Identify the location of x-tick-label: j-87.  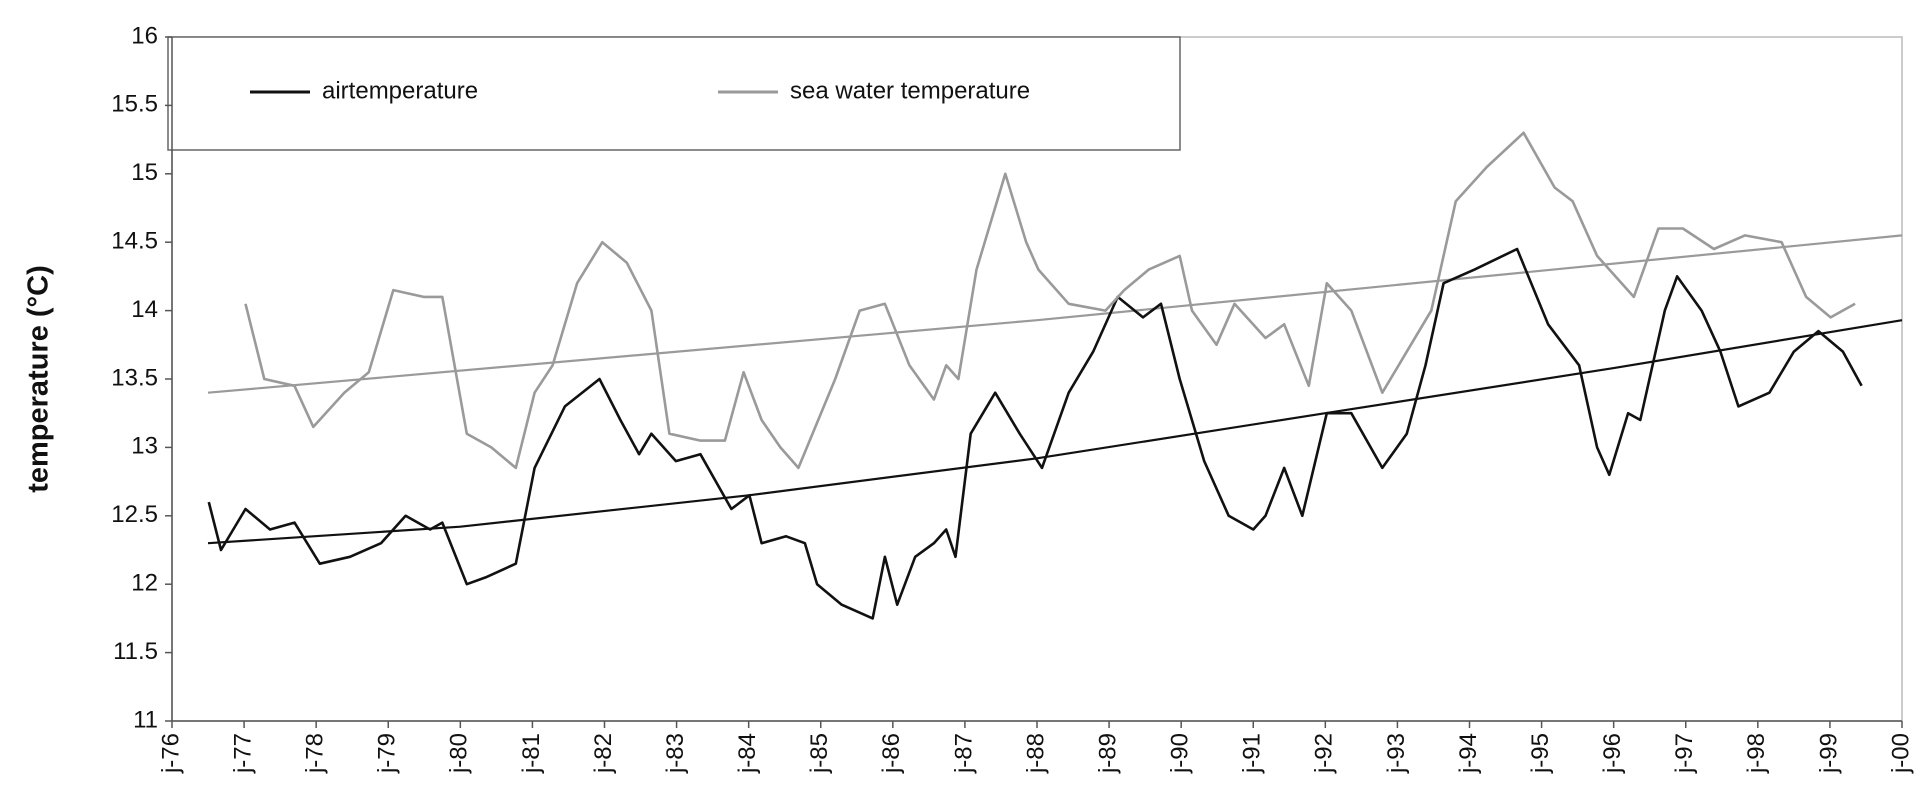
(963, 753).